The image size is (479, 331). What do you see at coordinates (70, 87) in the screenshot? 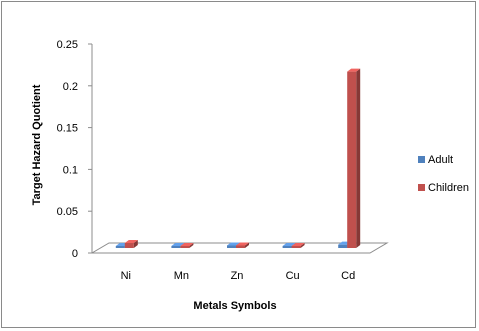
I see `y-tick-label: 0.2` at bounding box center [70, 87].